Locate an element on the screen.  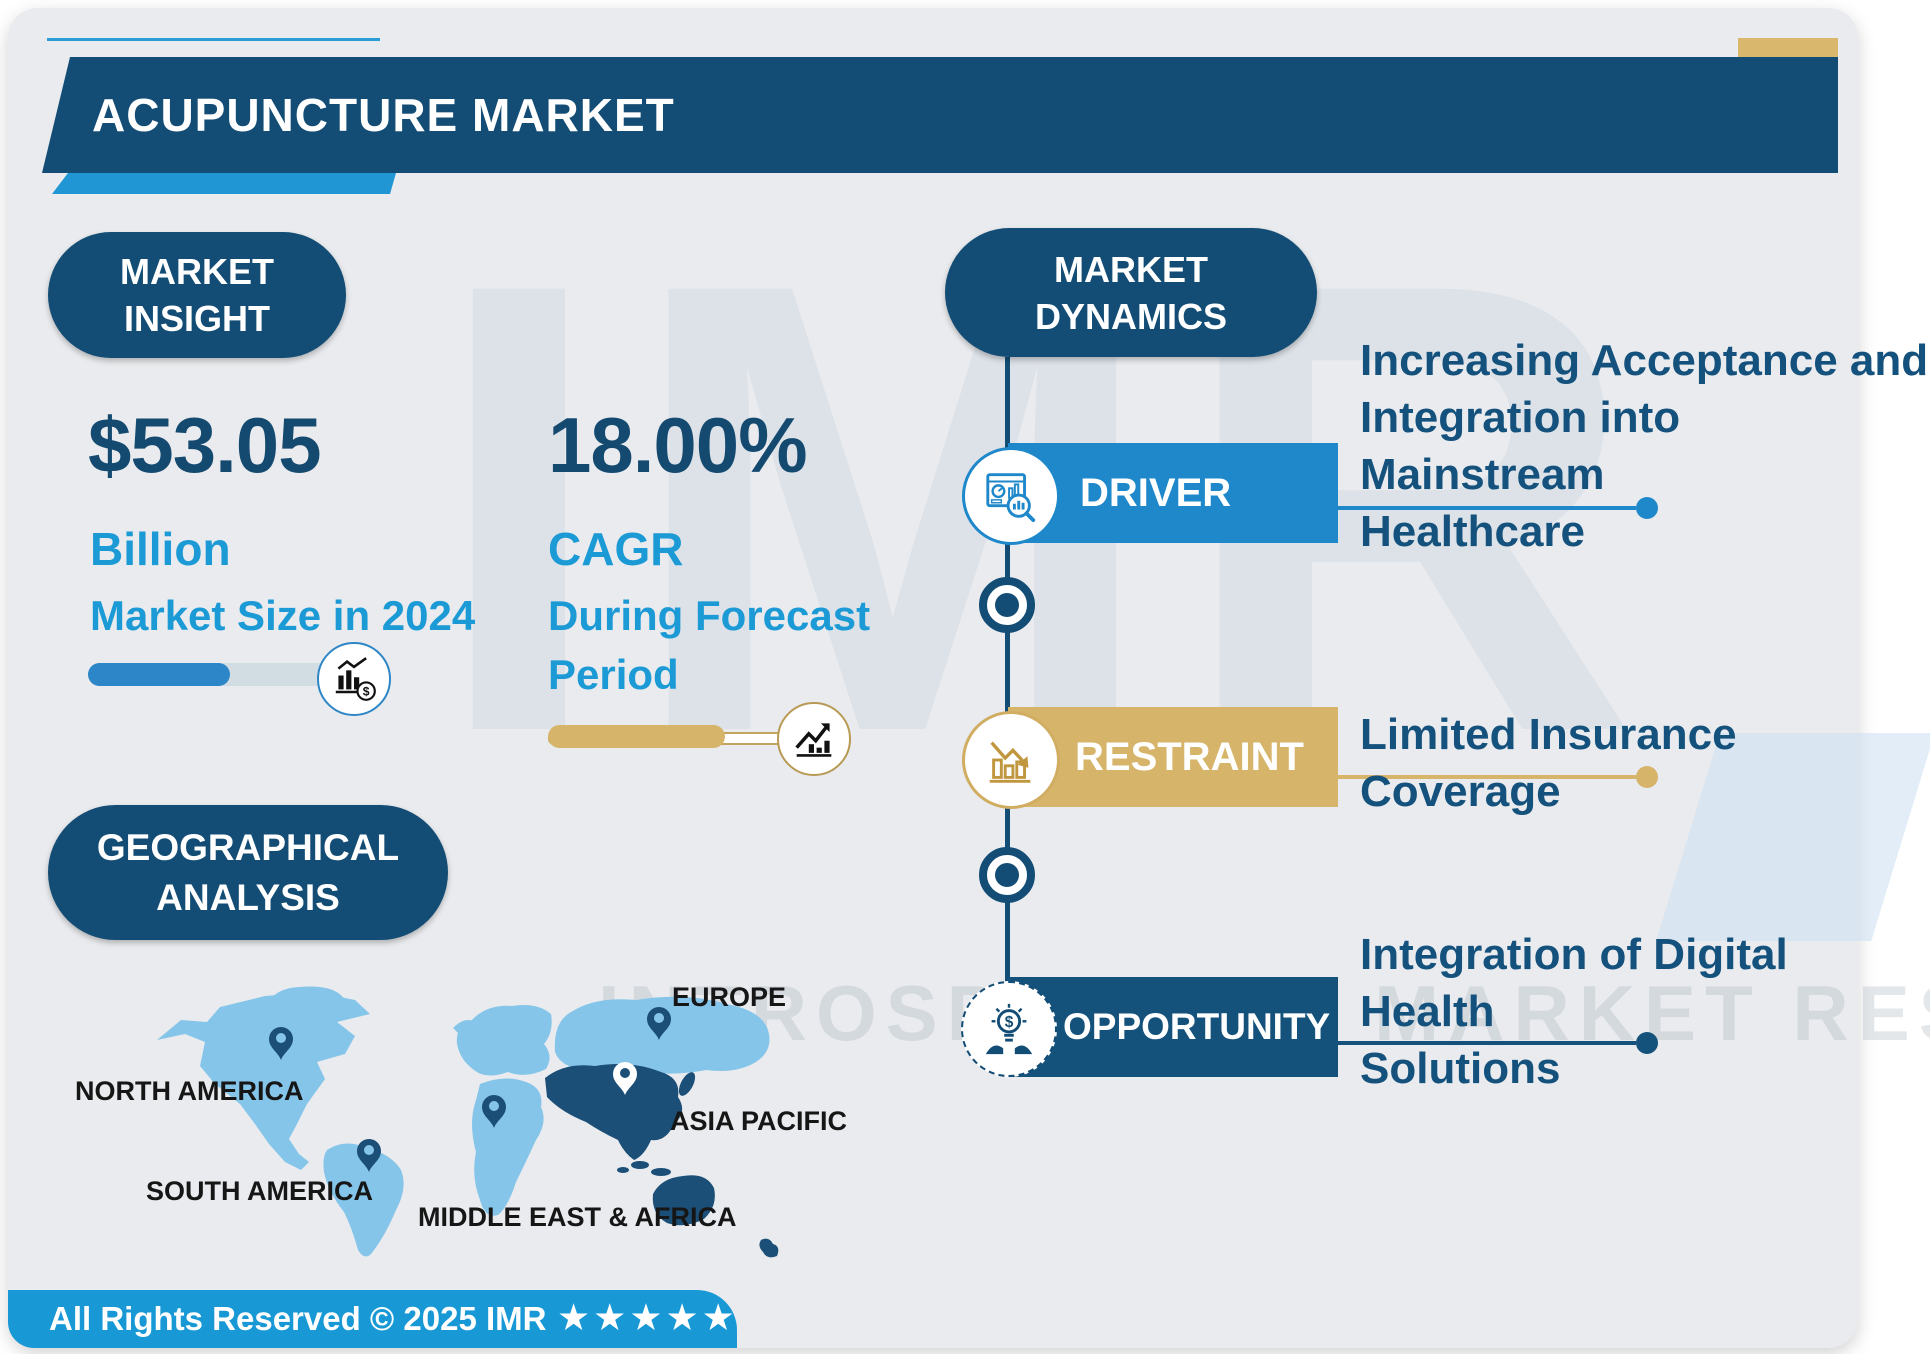
report-magnifier-icon is located at coordinates (1011, 496).